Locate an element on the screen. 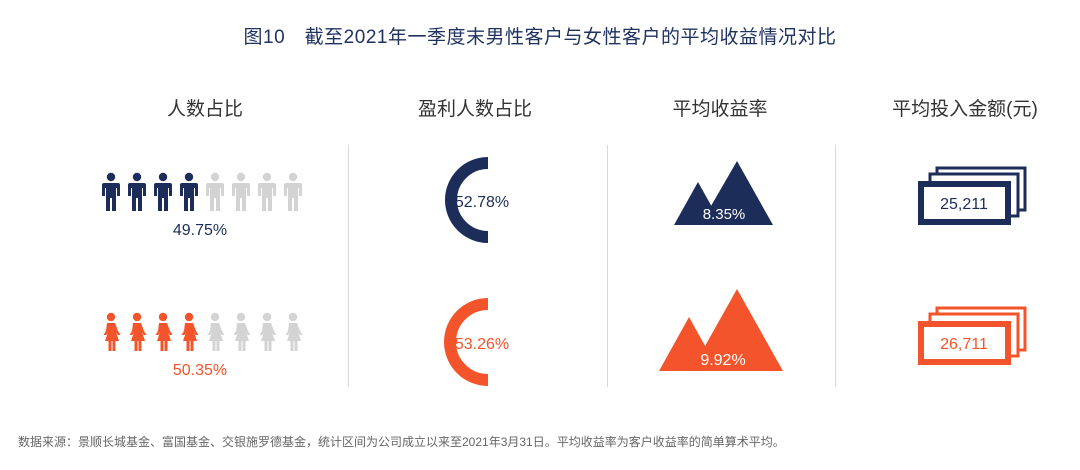  male-mountain-large is located at coordinates (736, 193).